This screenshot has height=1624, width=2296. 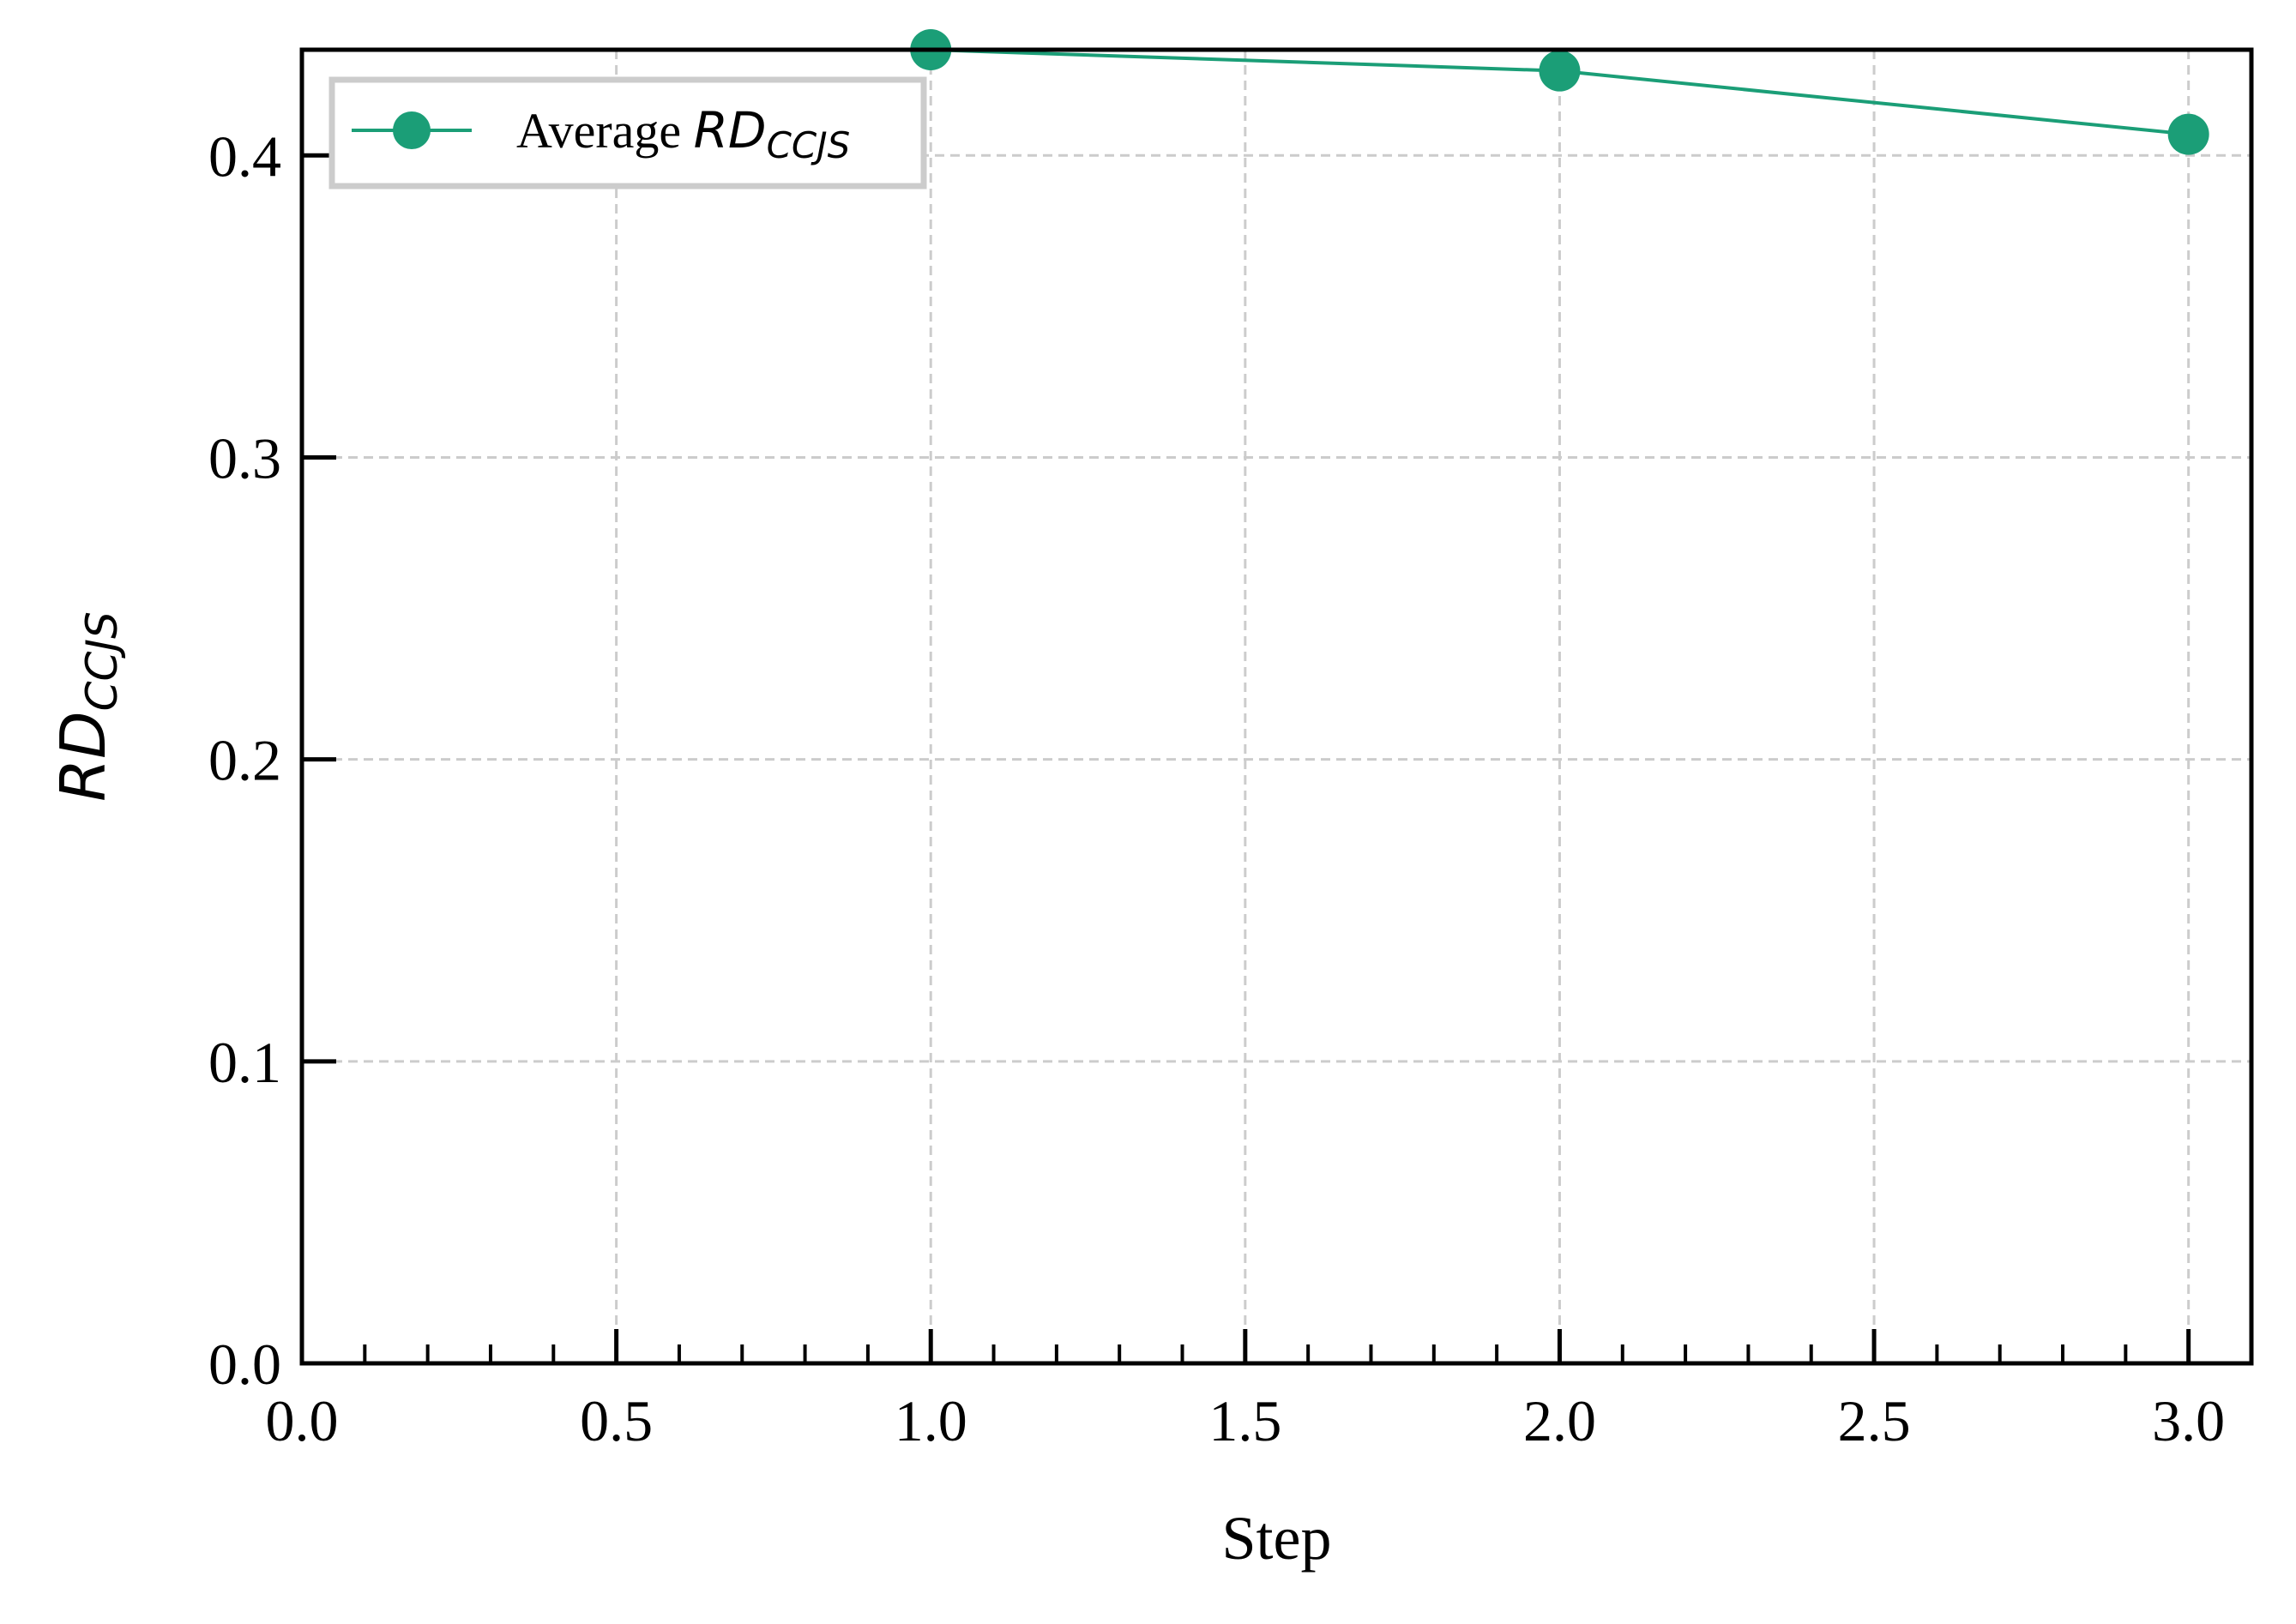 What do you see at coordinates (1244, 1420) in the screenshot?
I see `x-tick-label: 1.5` at bounding box center [1244, 1420].